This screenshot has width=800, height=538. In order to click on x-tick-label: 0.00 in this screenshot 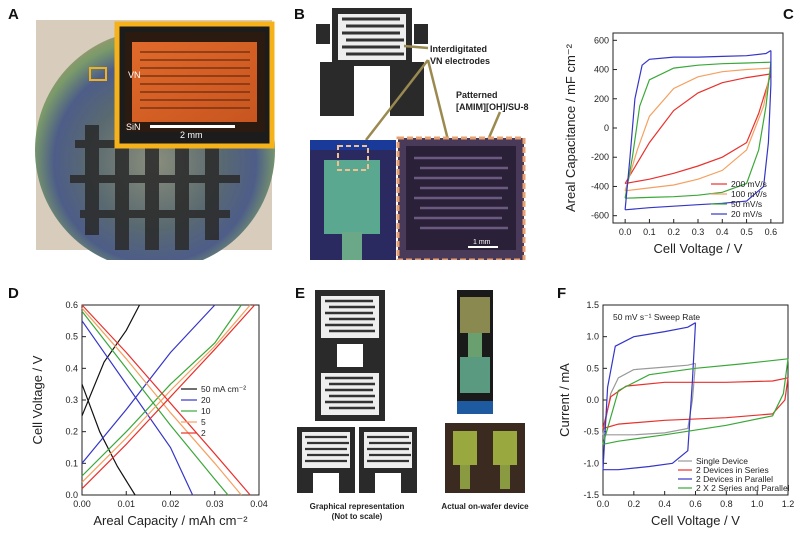, I will do `click(82, 504)`.